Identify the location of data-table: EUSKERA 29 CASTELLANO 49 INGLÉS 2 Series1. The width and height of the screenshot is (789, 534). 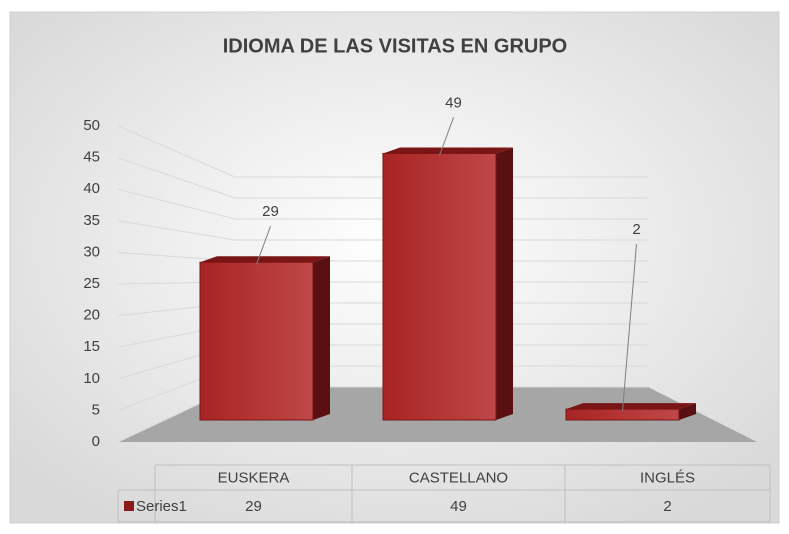
(444, 493).